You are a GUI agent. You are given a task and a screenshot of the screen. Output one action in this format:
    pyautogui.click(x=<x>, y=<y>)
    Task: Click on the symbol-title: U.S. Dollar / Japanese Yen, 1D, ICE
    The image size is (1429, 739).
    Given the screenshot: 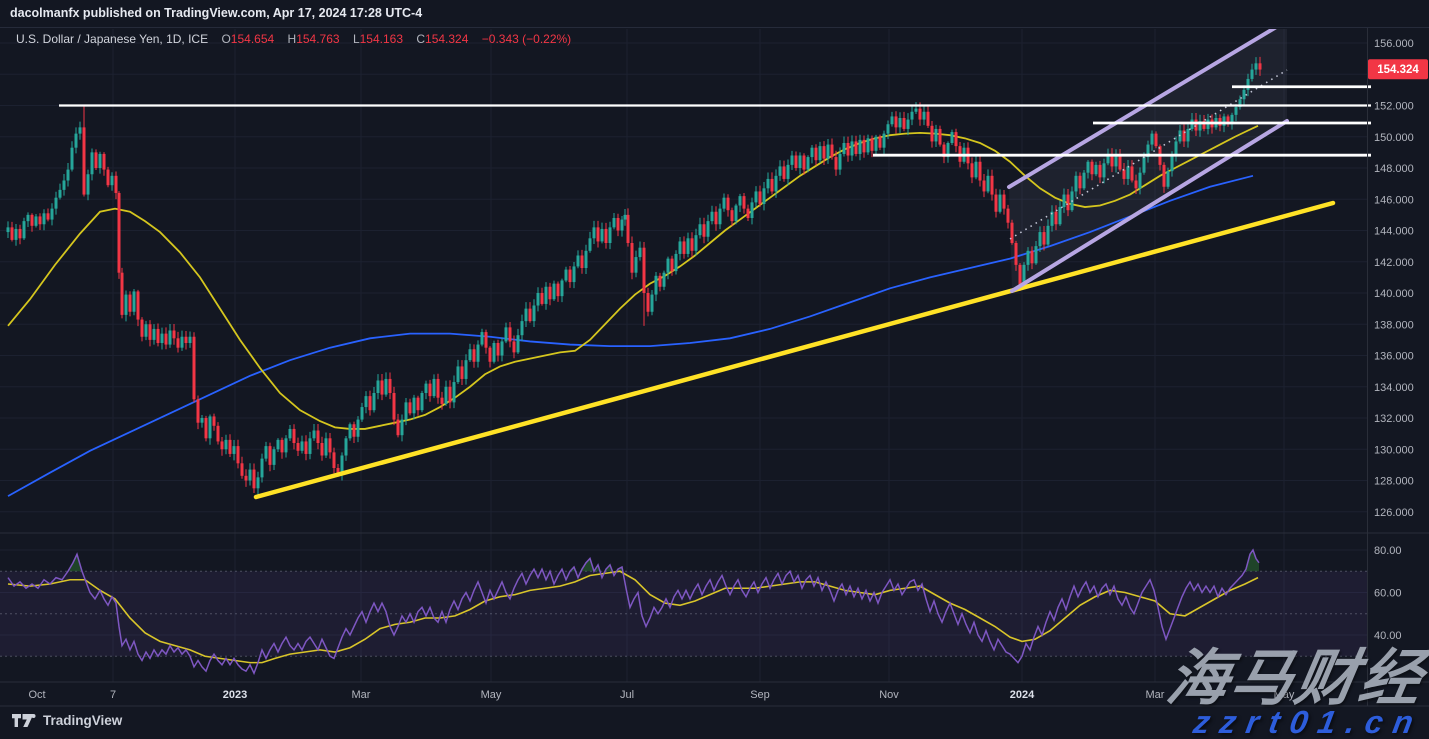 What is the action you would take?
    pyautogui.click(x=112, y=39)
    